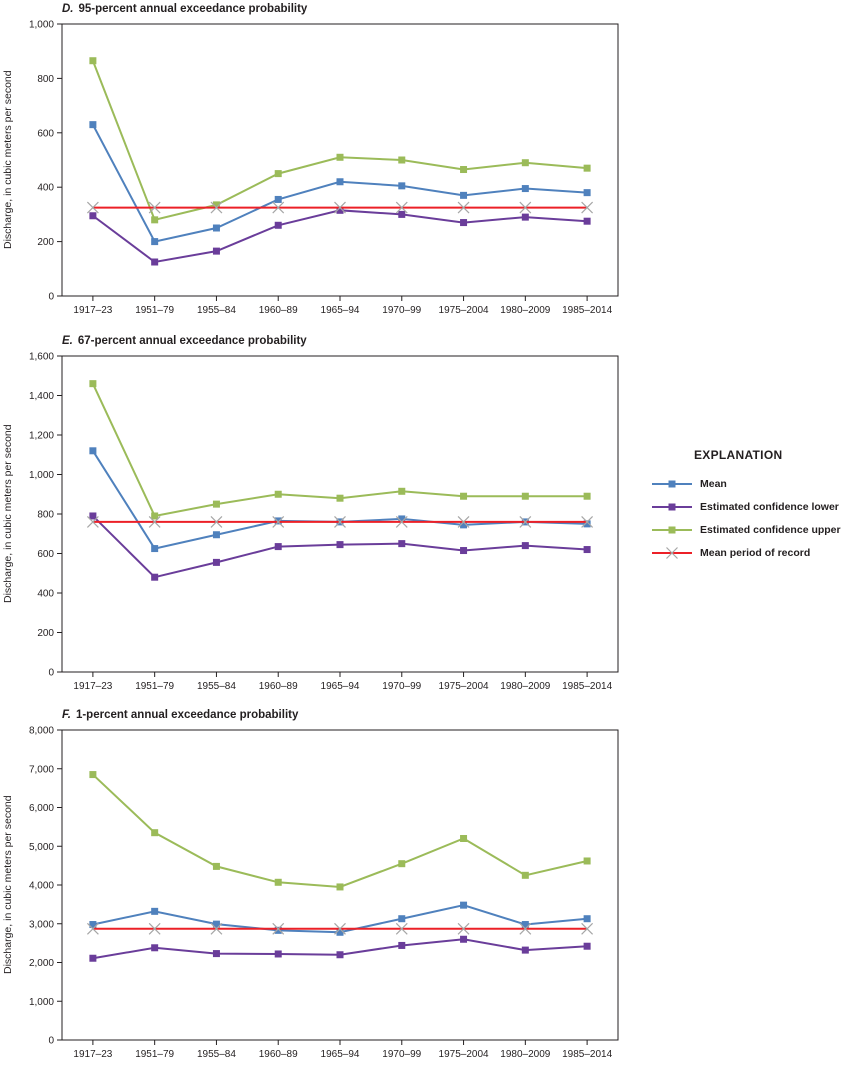 The height and width of the screenshot is (1068, 846). What do you see at coordinates (41, 847) in the screenshot?
I see `svg-text: 5,000` at bounding box center [41, 847].